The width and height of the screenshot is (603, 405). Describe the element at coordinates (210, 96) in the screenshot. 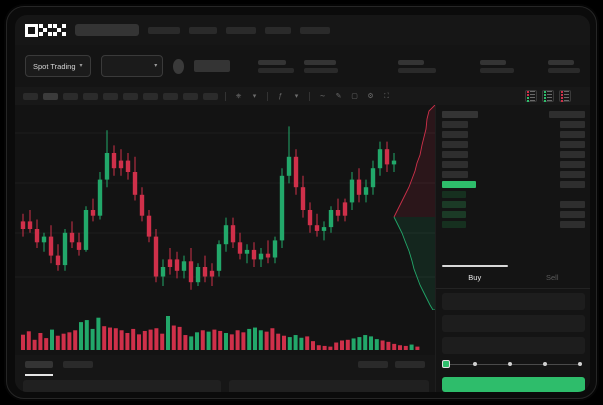

I see `timeframe-all` at that location.